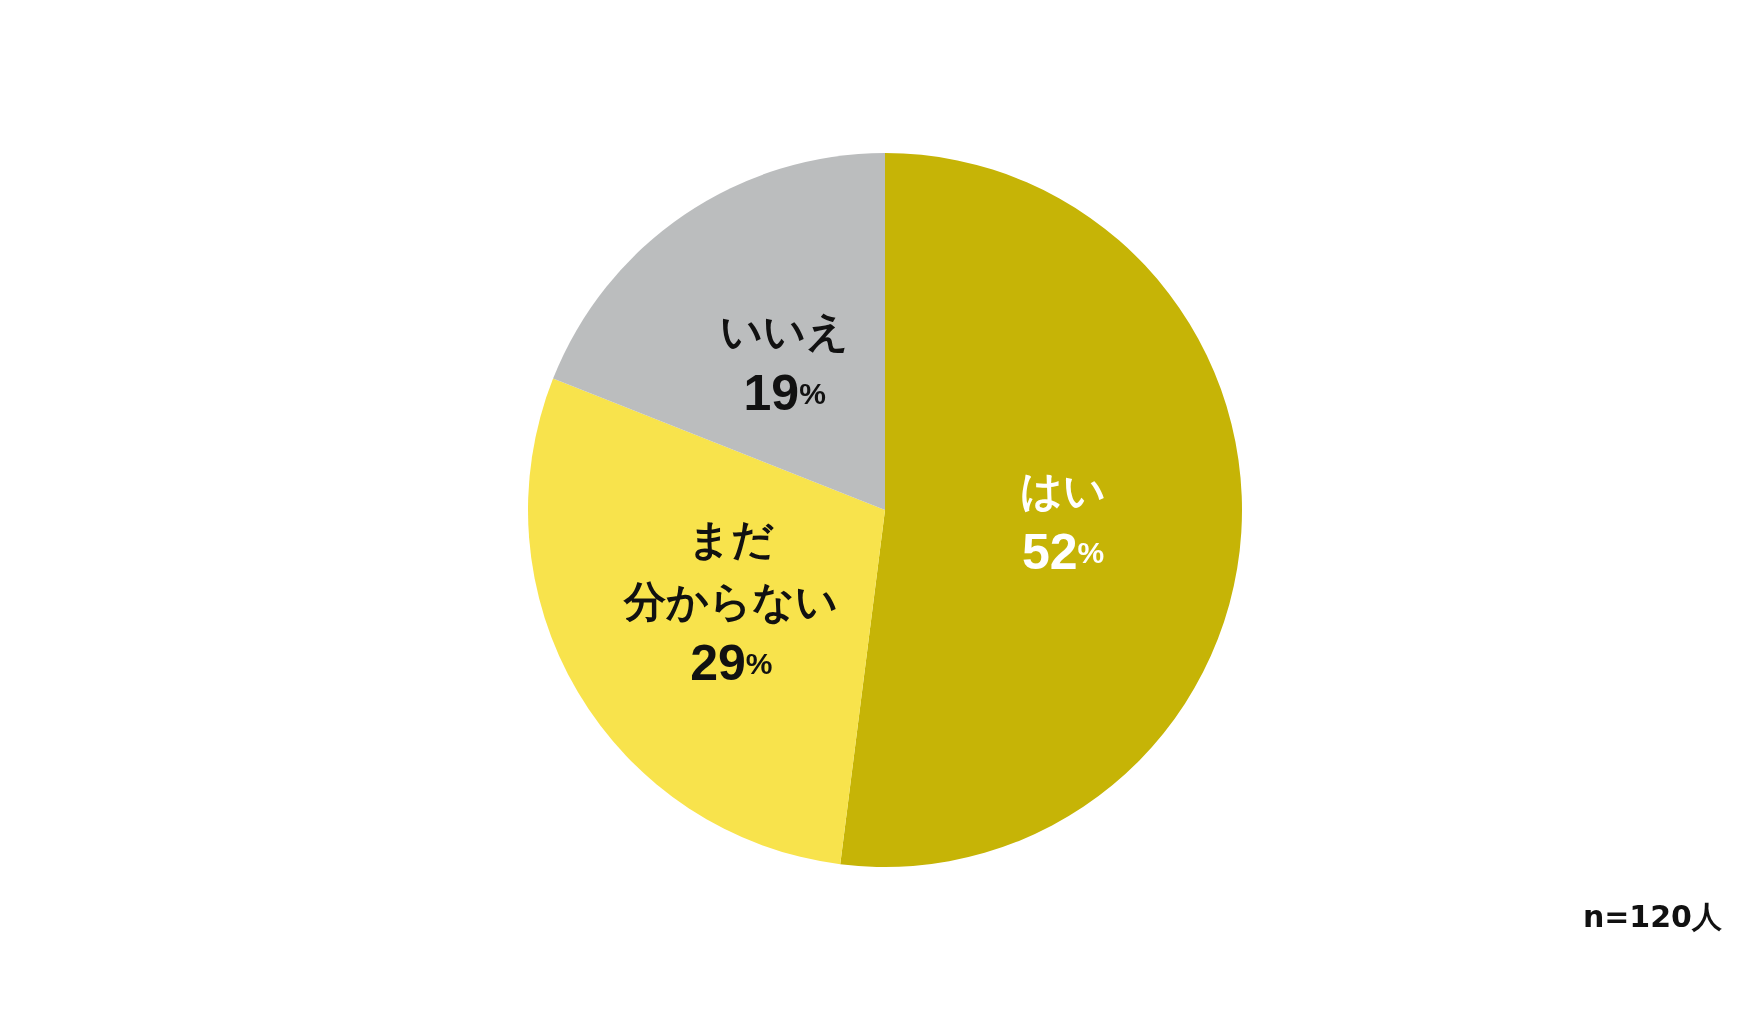 This screenshot has width=1760, height=1010. What do you see at coordinates (1652, 917) in the screenshot?
I see `text: n=120人` at bounding box center [1652, 917].